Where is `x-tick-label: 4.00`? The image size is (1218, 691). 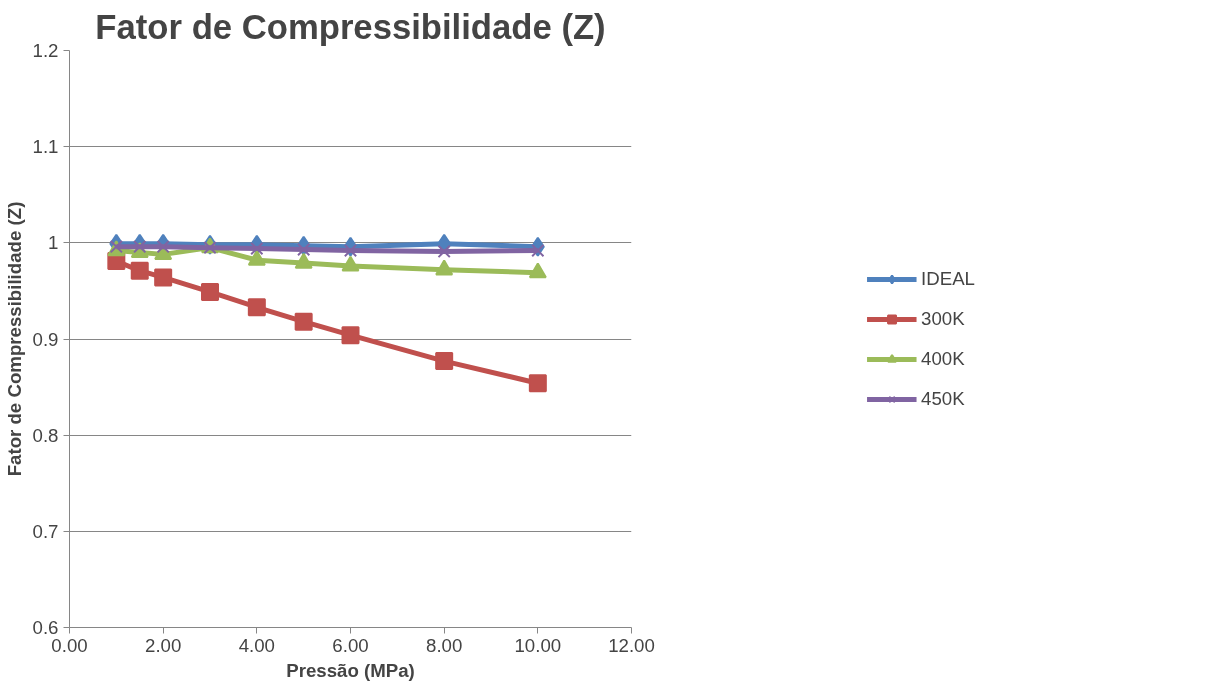
x-tick-label: 4.00 is located at coordinates (256, 645).